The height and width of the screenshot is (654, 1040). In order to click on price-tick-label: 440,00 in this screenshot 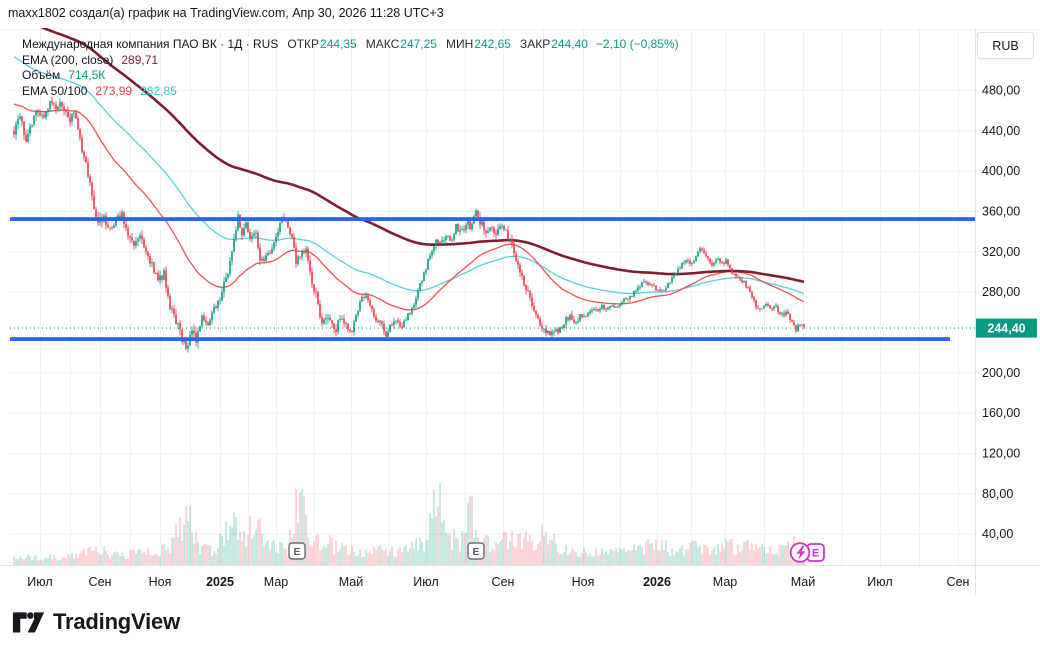, I will do `click(1001, 131)`.